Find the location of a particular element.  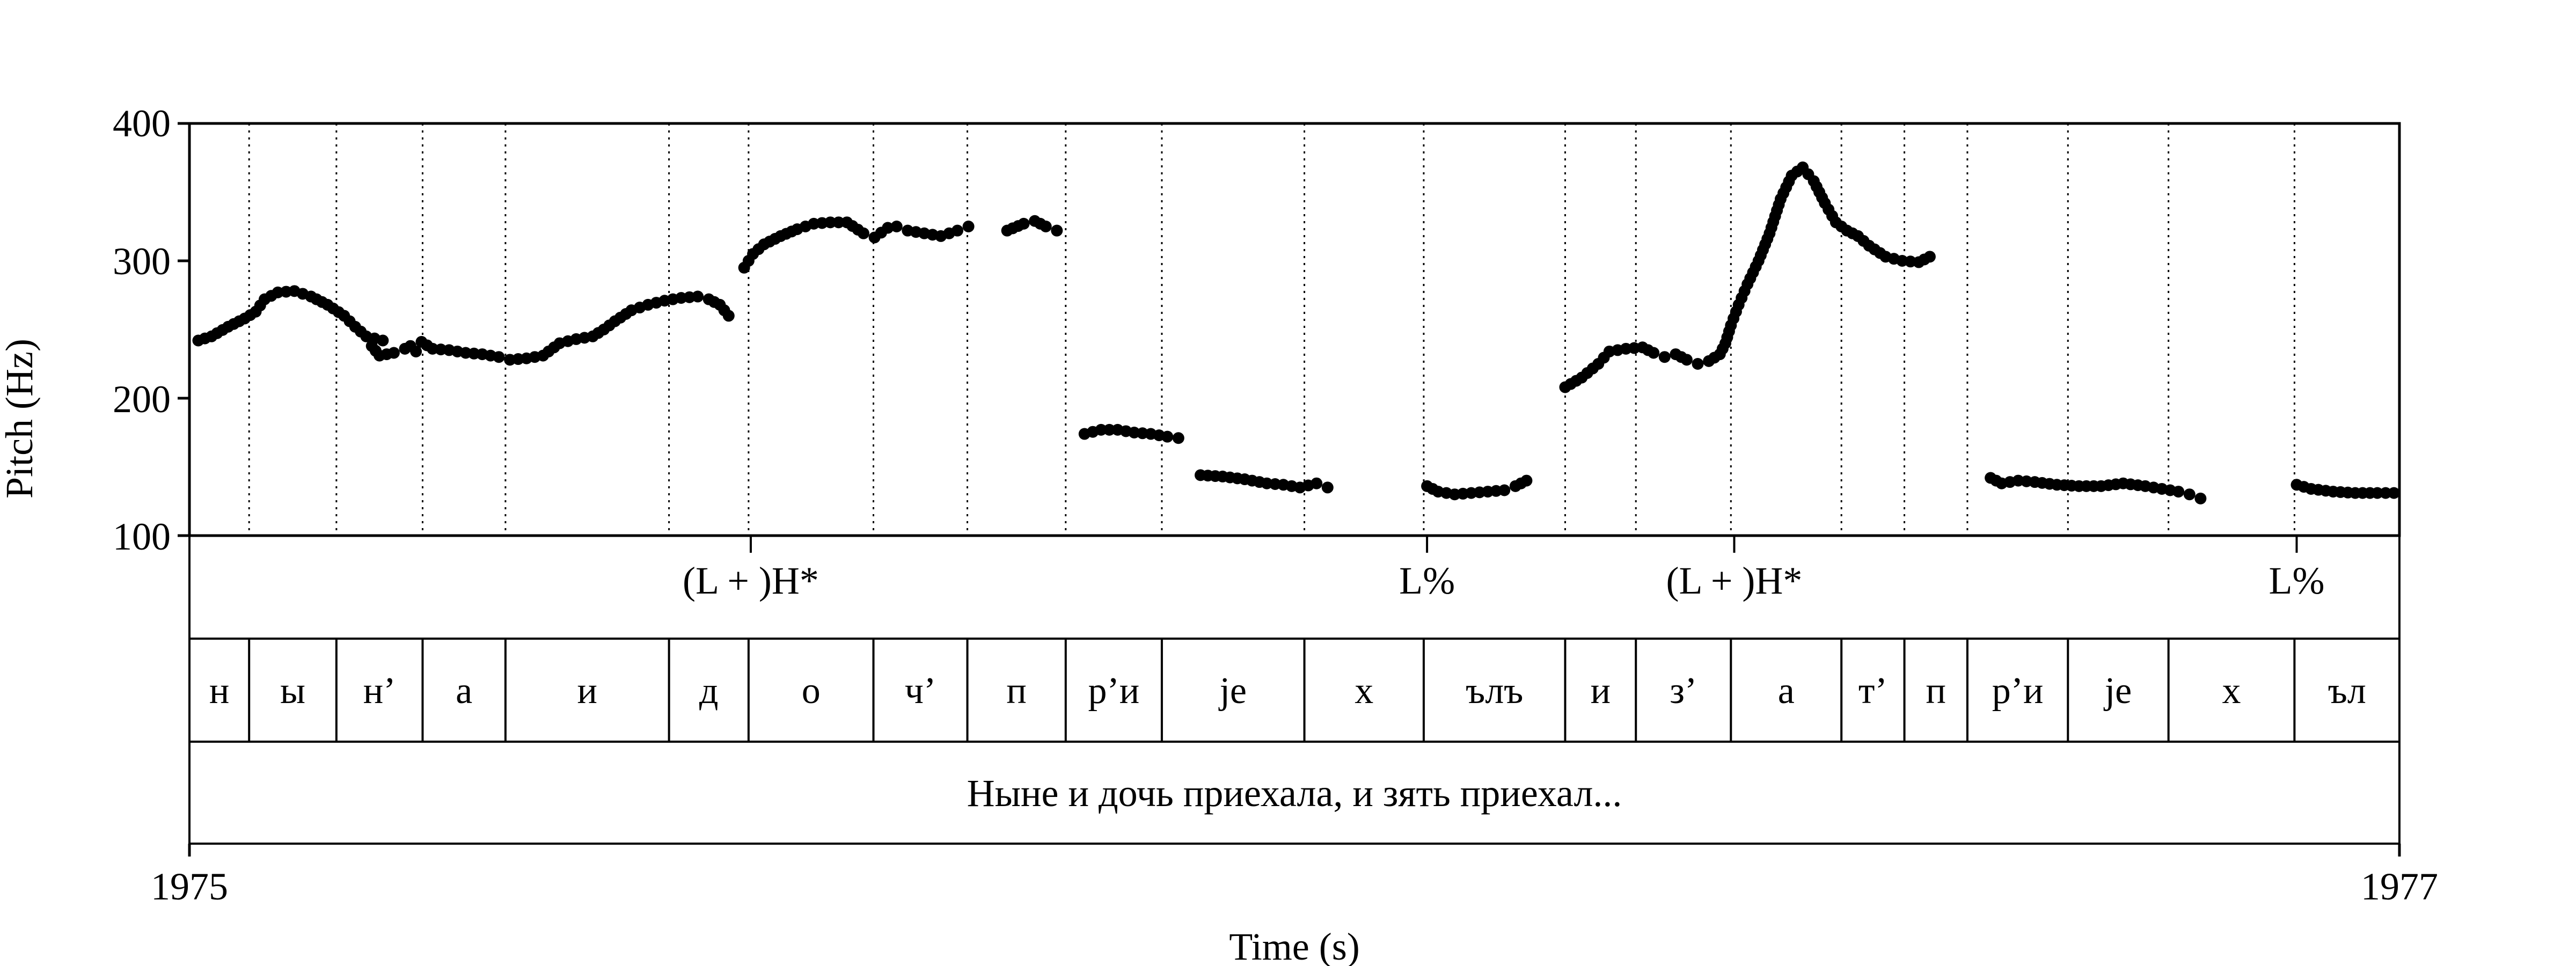

segment-label: ы is located at coordinates (292, 691).